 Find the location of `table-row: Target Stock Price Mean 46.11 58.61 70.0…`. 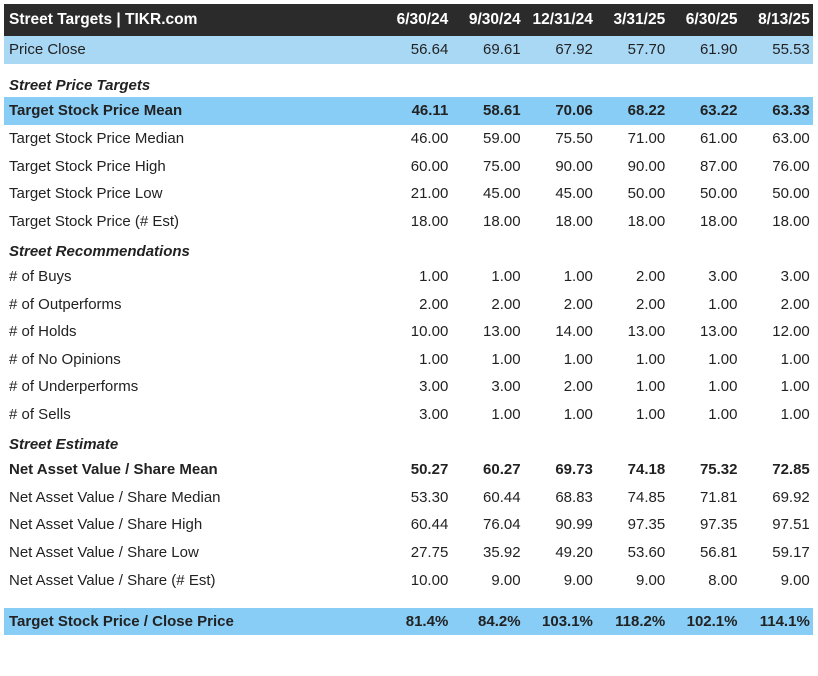

table-row: Target Stock Price Mean 46.11 58.61 70.0… is located at coordinates (408, 111).